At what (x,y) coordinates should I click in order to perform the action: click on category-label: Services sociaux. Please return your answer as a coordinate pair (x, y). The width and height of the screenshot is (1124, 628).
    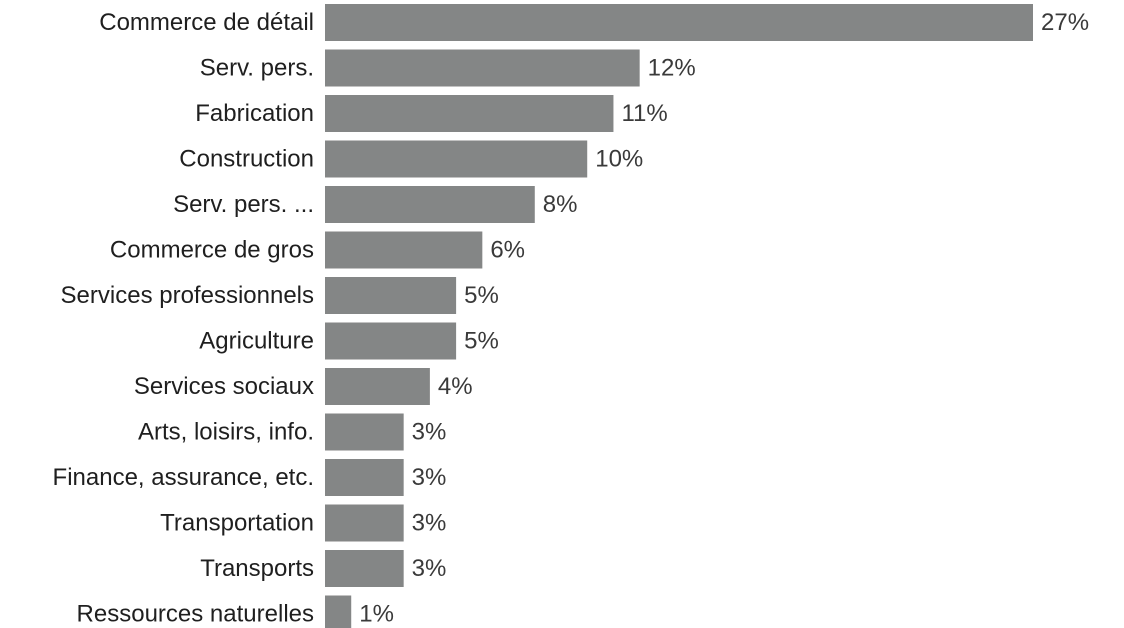
    Looking at the image, I should click on (224, 386).